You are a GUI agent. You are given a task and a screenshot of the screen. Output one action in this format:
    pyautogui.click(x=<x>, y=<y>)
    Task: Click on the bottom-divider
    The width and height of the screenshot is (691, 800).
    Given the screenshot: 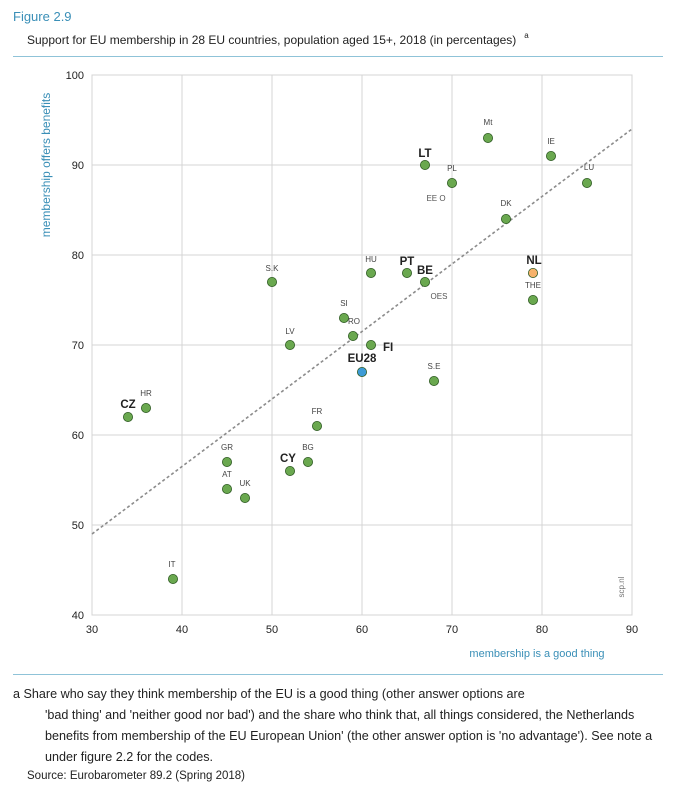 What is the action you would take?
    pyautogui.click(x=338, y=674)
    